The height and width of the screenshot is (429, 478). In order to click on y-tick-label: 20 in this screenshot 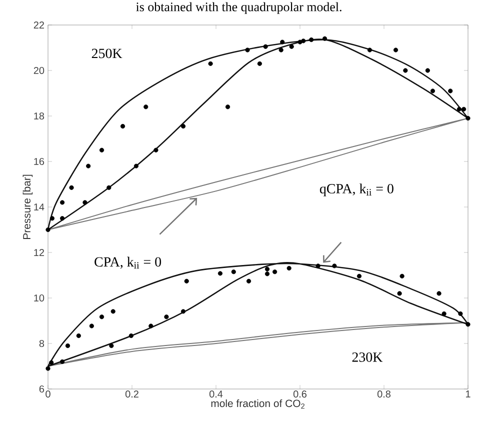, I will do `click(39, 70)`.